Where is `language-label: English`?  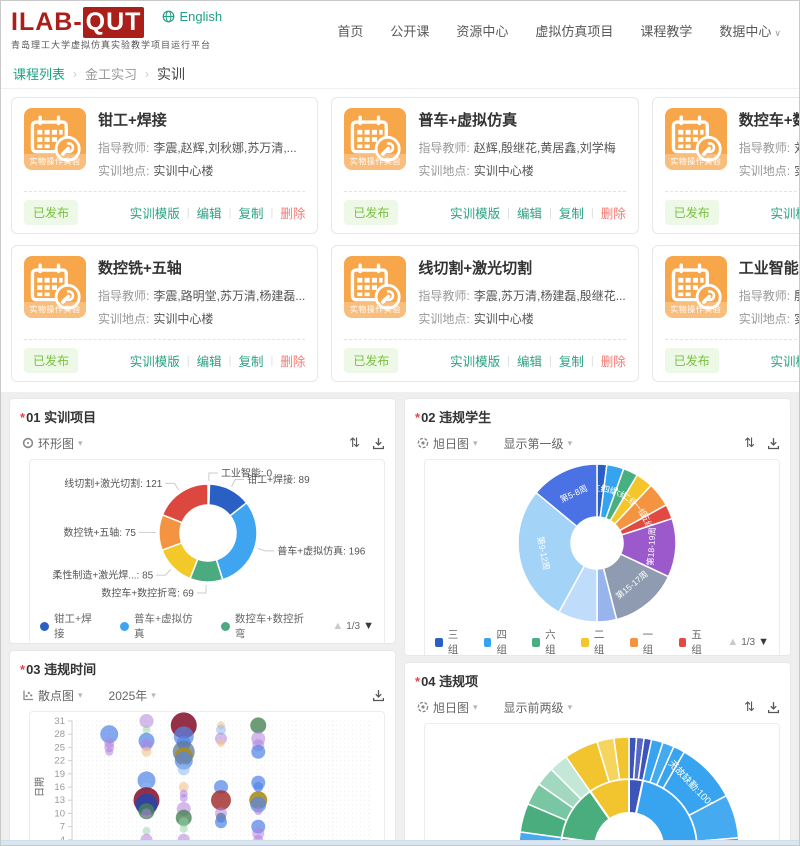
language-label: English is located at coordinates (201, 16).